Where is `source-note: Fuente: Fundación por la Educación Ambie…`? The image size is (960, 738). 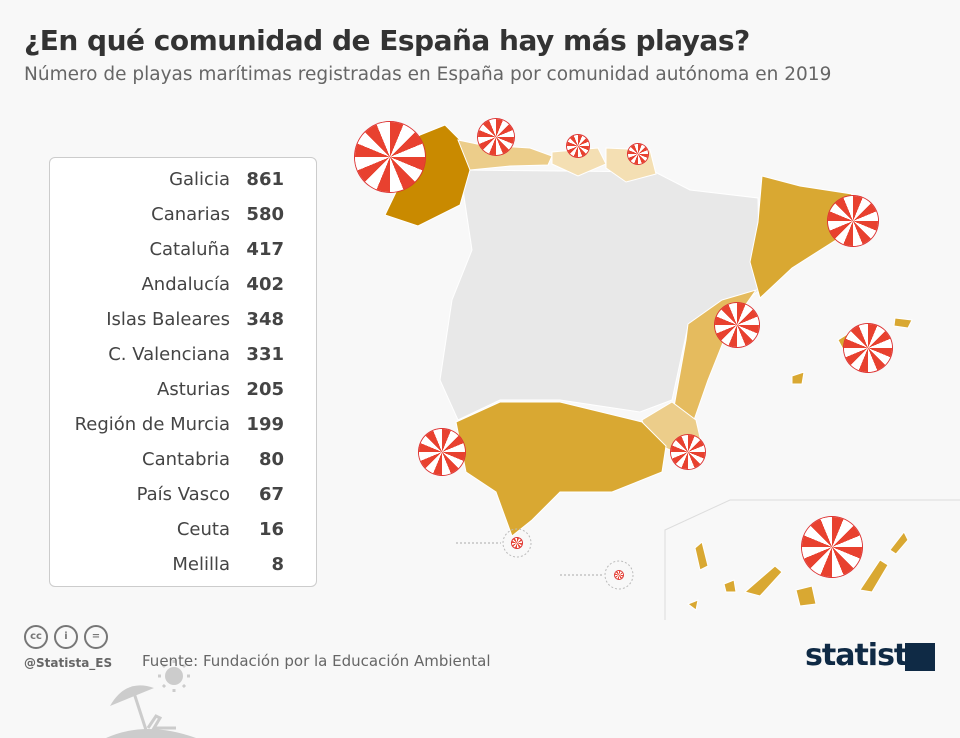
source-note: Fuente: Fundación por la Educación Ambie… is located at coordinates (316, 661).